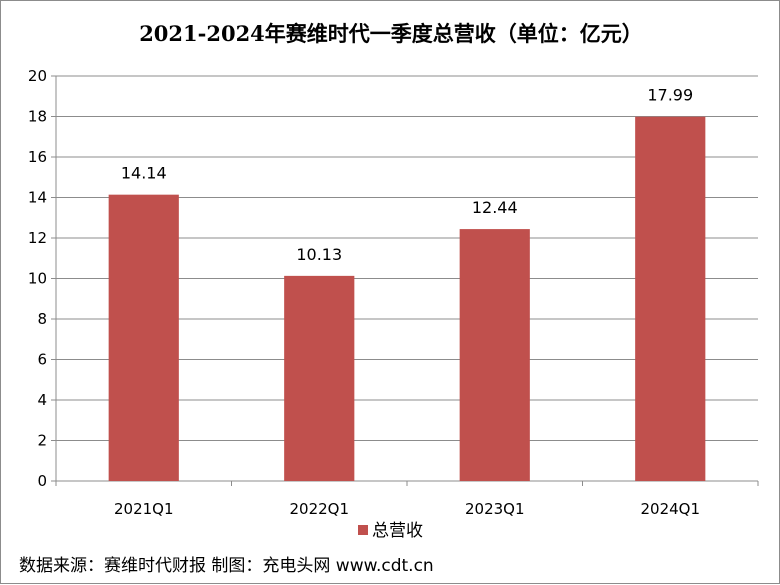 Image resolution: width=780 pixels, height=585 pixels. What do you see at coordinates (319, 509) in the screenshot?
I see `x-tick-label: 2022Q1` at bounding box center [319, 509].